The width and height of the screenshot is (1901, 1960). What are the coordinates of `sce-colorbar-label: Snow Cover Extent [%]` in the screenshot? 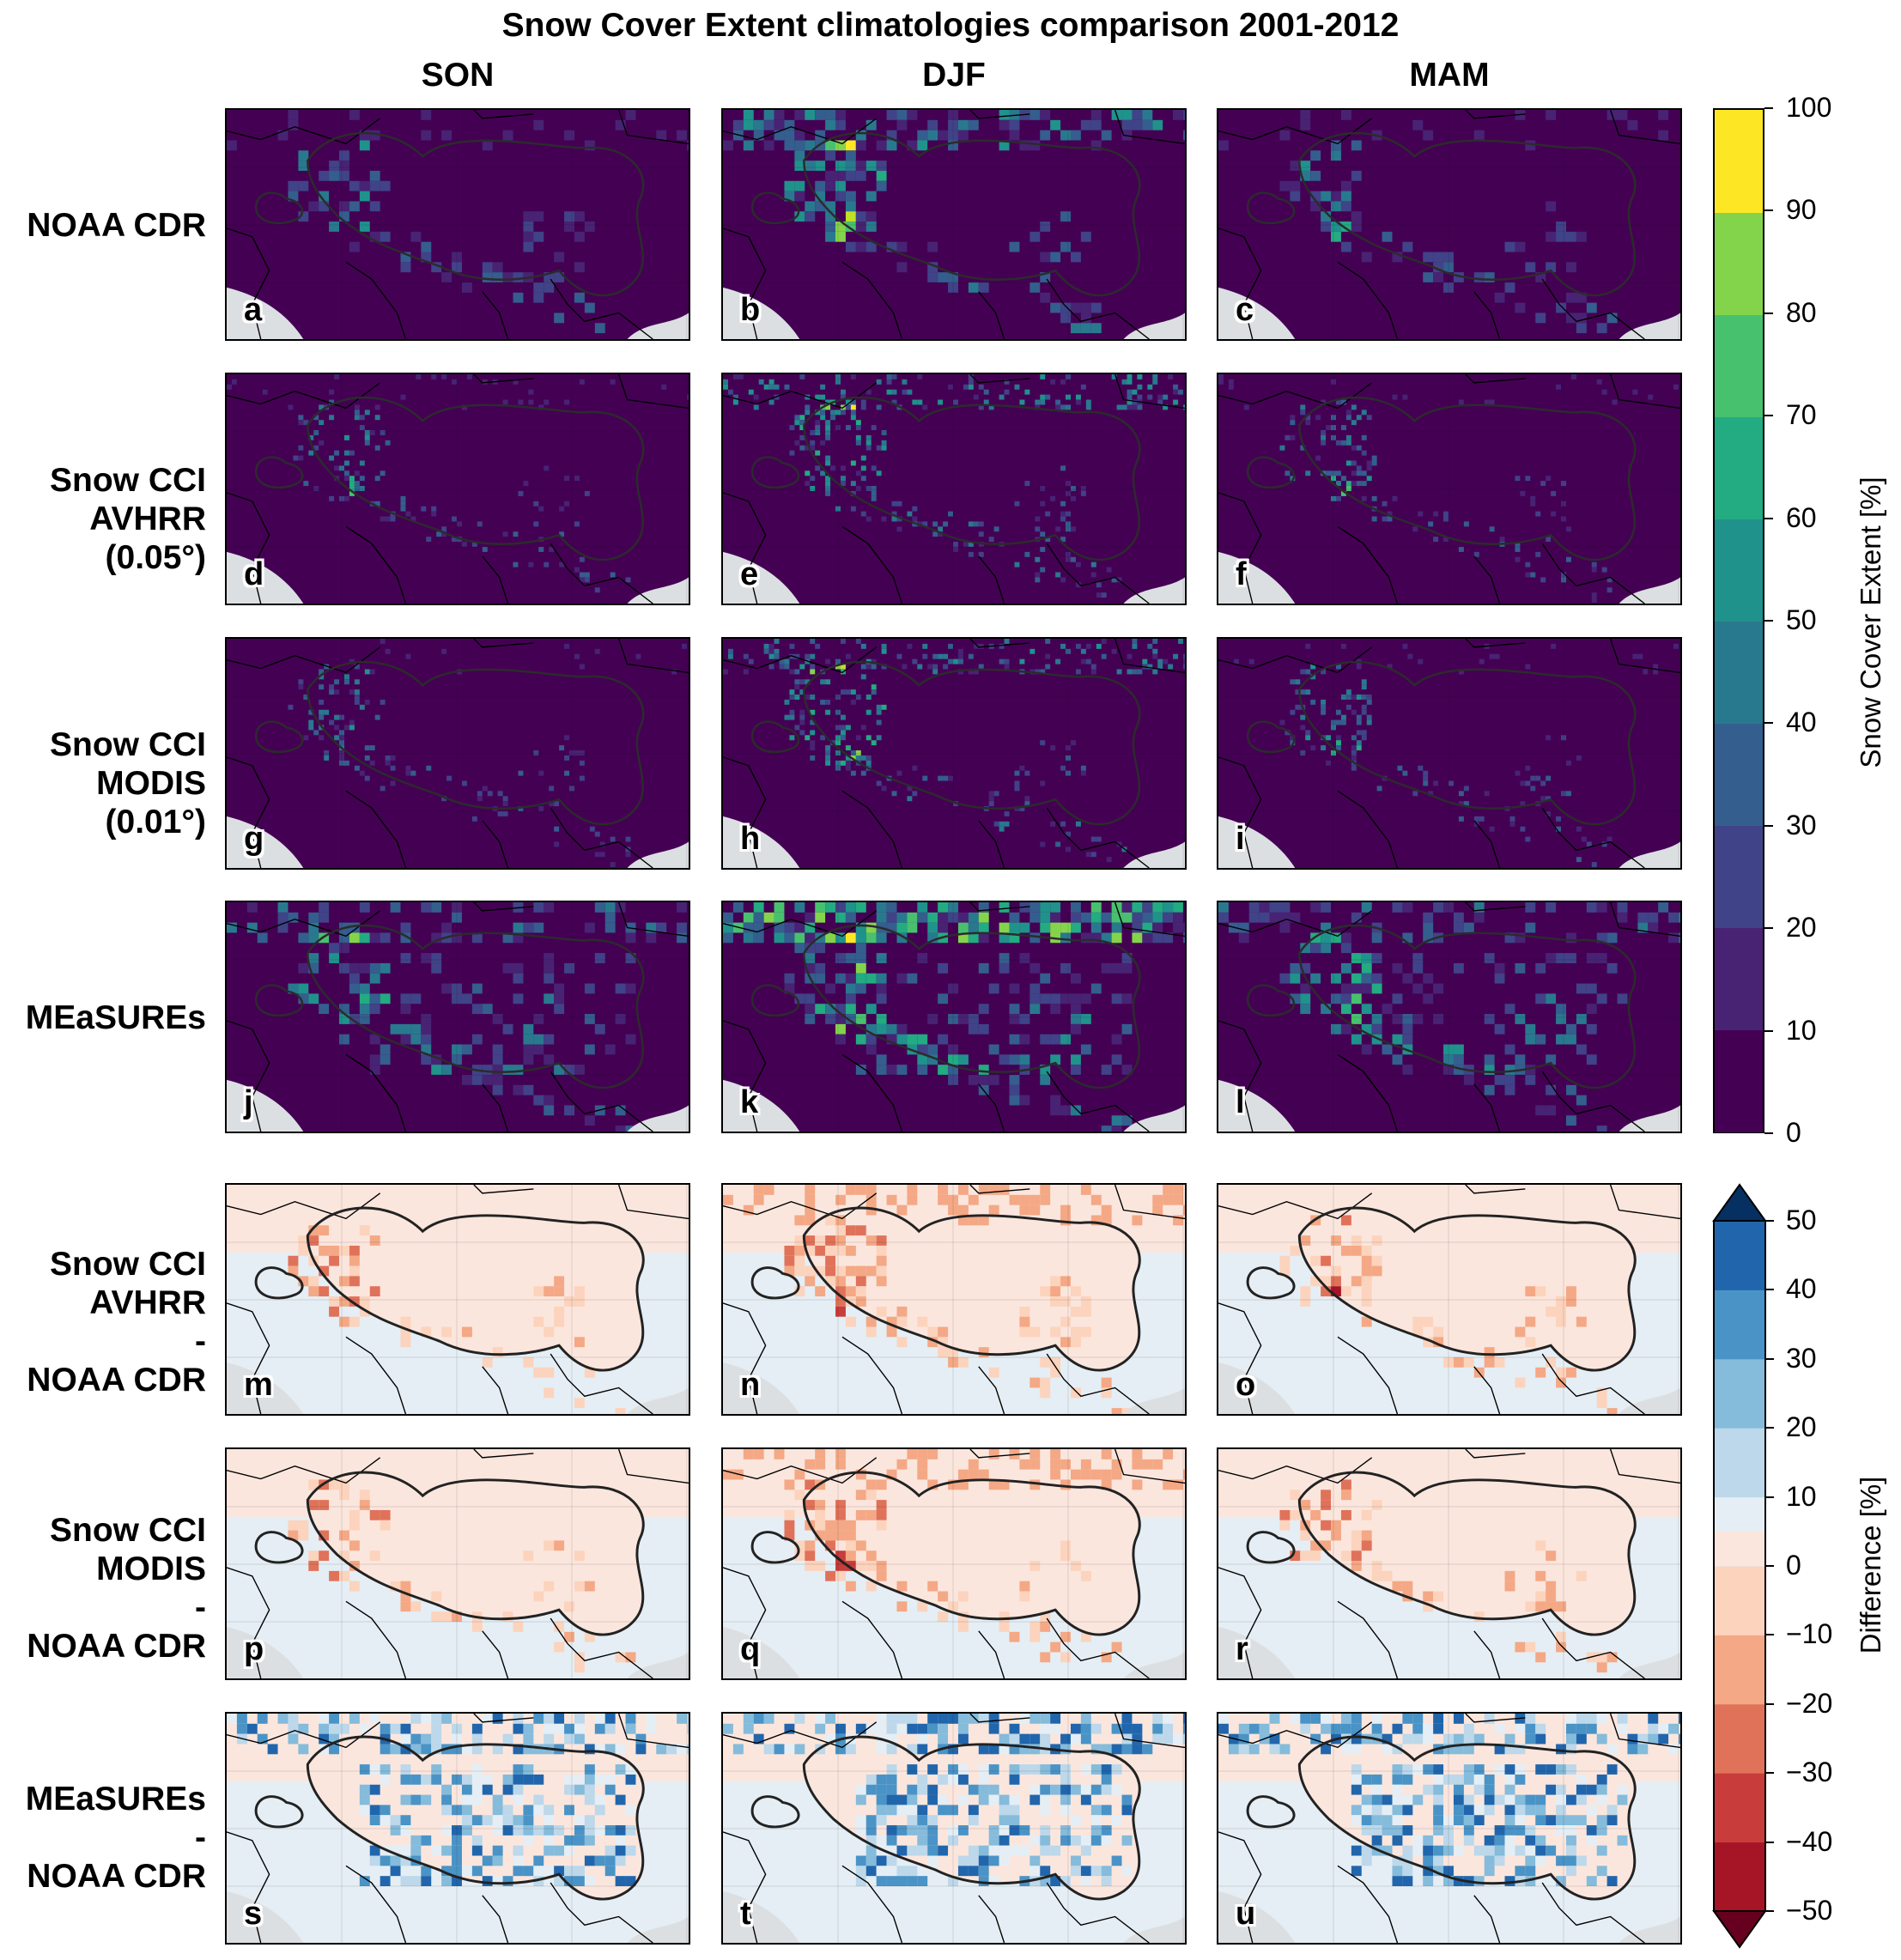 It's located at (1870, 622).